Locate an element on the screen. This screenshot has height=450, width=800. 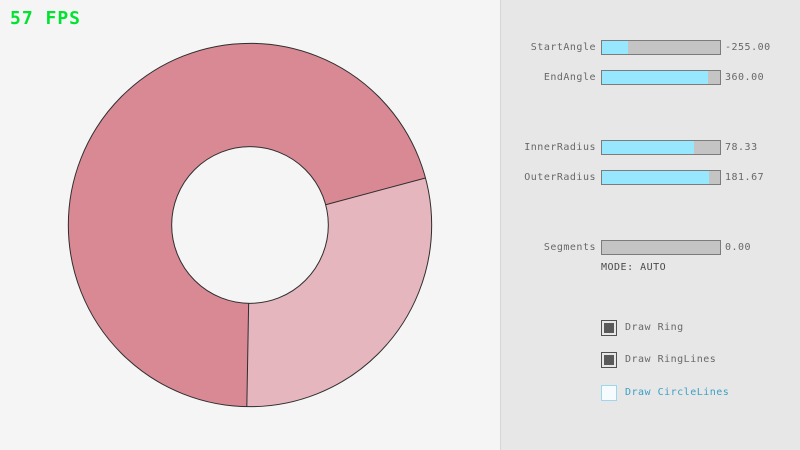
slider-value-start-angle: -255.00 is located at coordinates (748, 47).